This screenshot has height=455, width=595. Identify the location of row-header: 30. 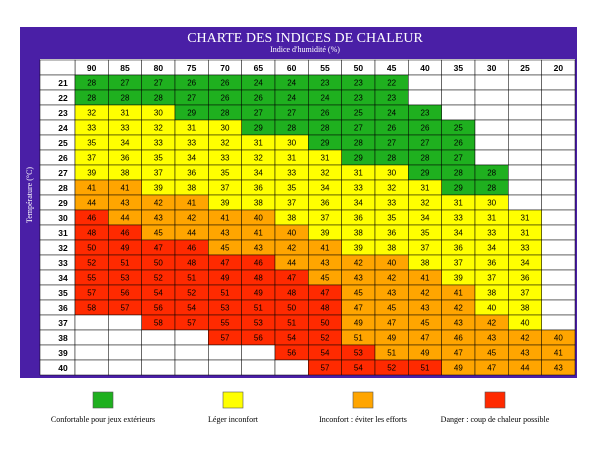
(63, 218).